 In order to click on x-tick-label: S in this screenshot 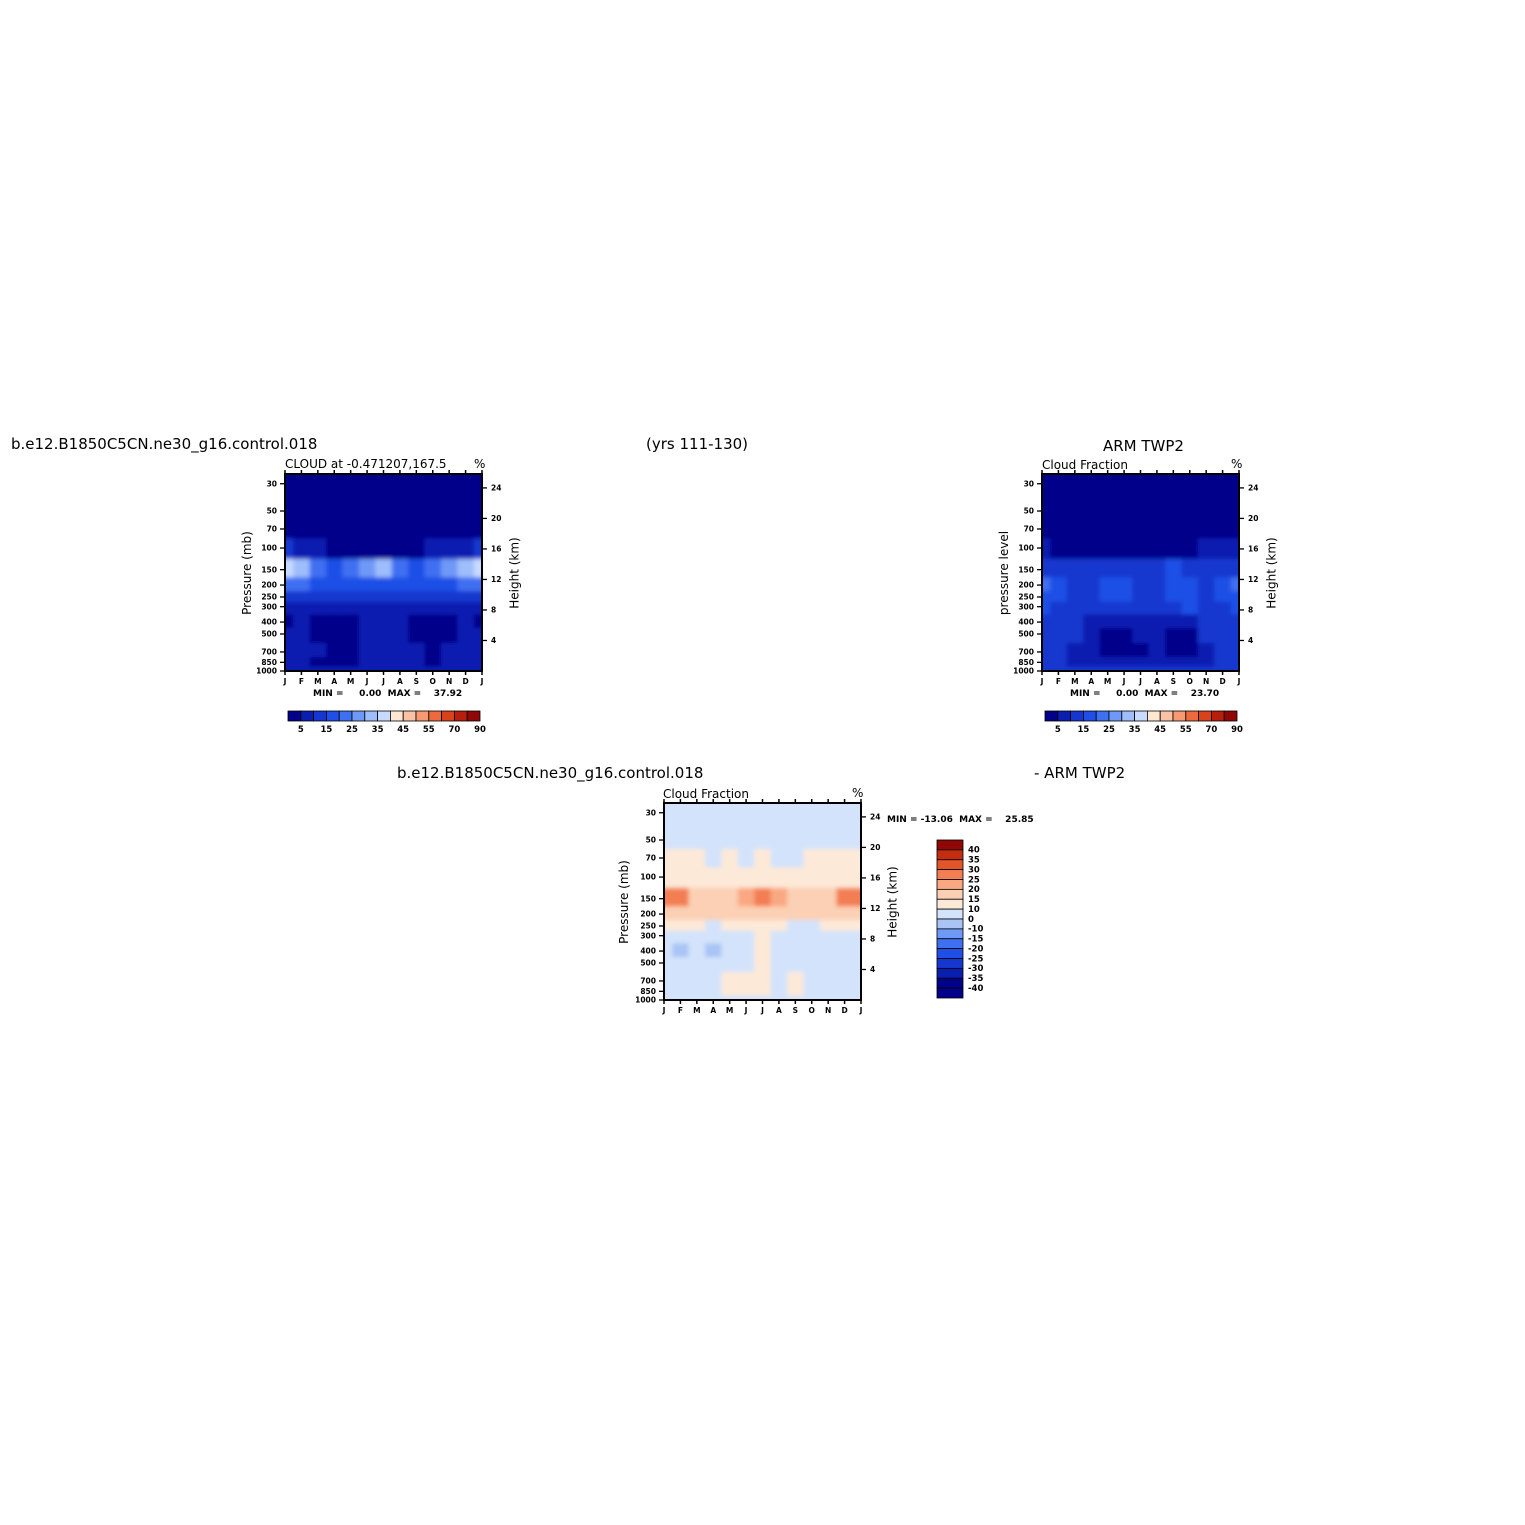, I will do `click(1173, 681)`.